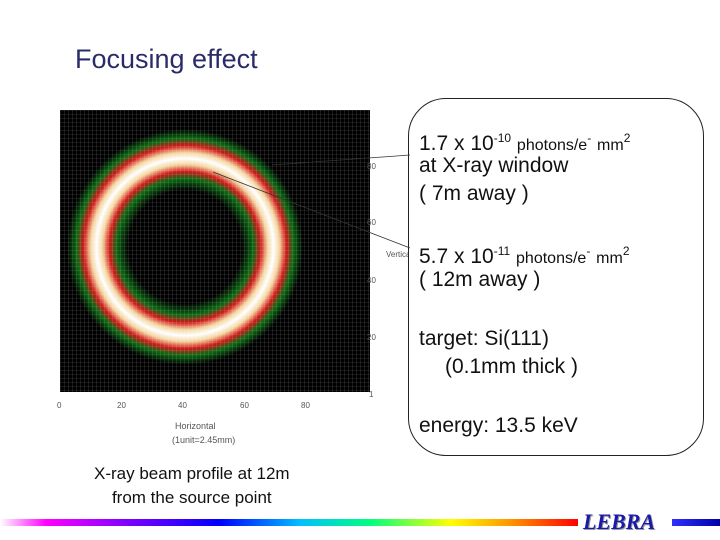 Image resolution: width=720 pixels, height=540 pixels. Describe the element at coordinates (512, 366) in the screenshot. I see `target-thickness-text: (0.1mm thick )` at that location.